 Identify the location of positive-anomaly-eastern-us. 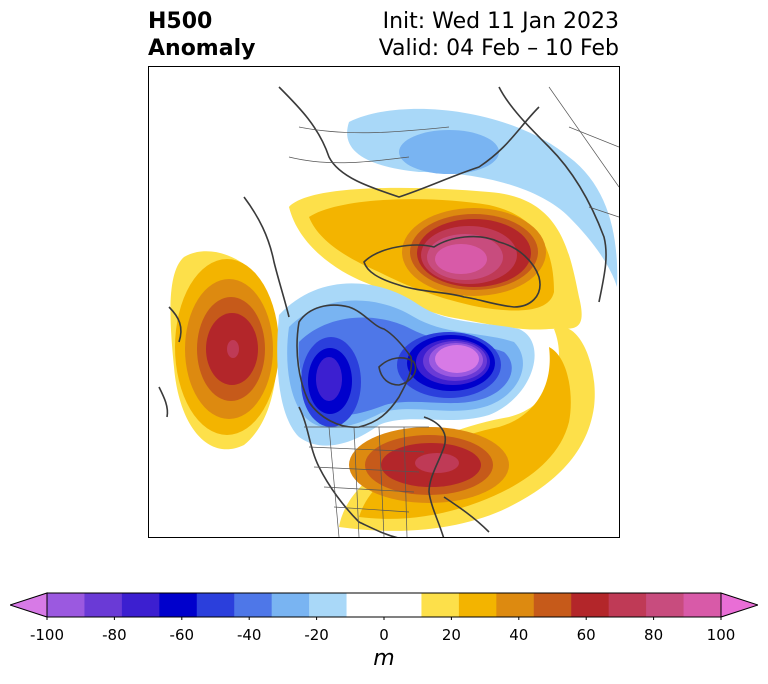
(467, 429).